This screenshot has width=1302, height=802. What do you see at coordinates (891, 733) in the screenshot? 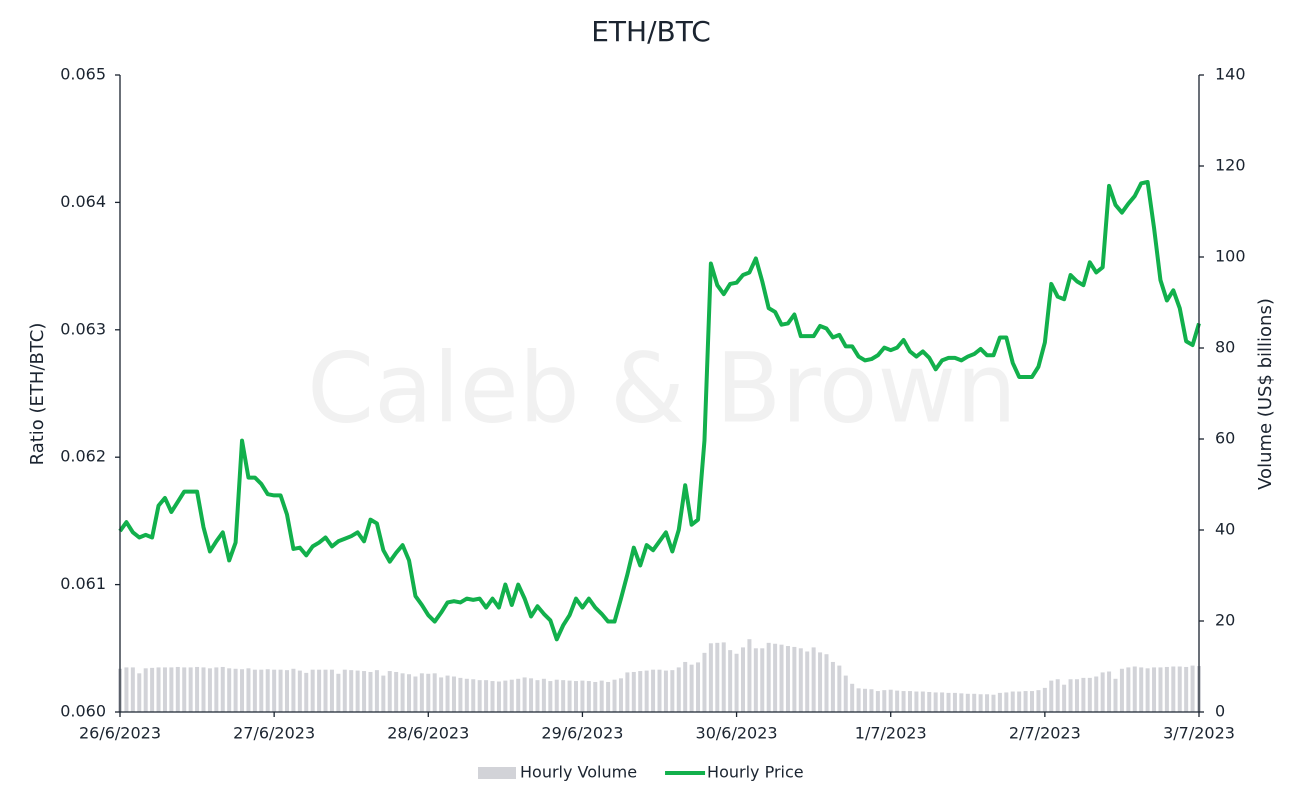
I see `x-tick-label: 1/7/2023` at bounding box center [891, 733].